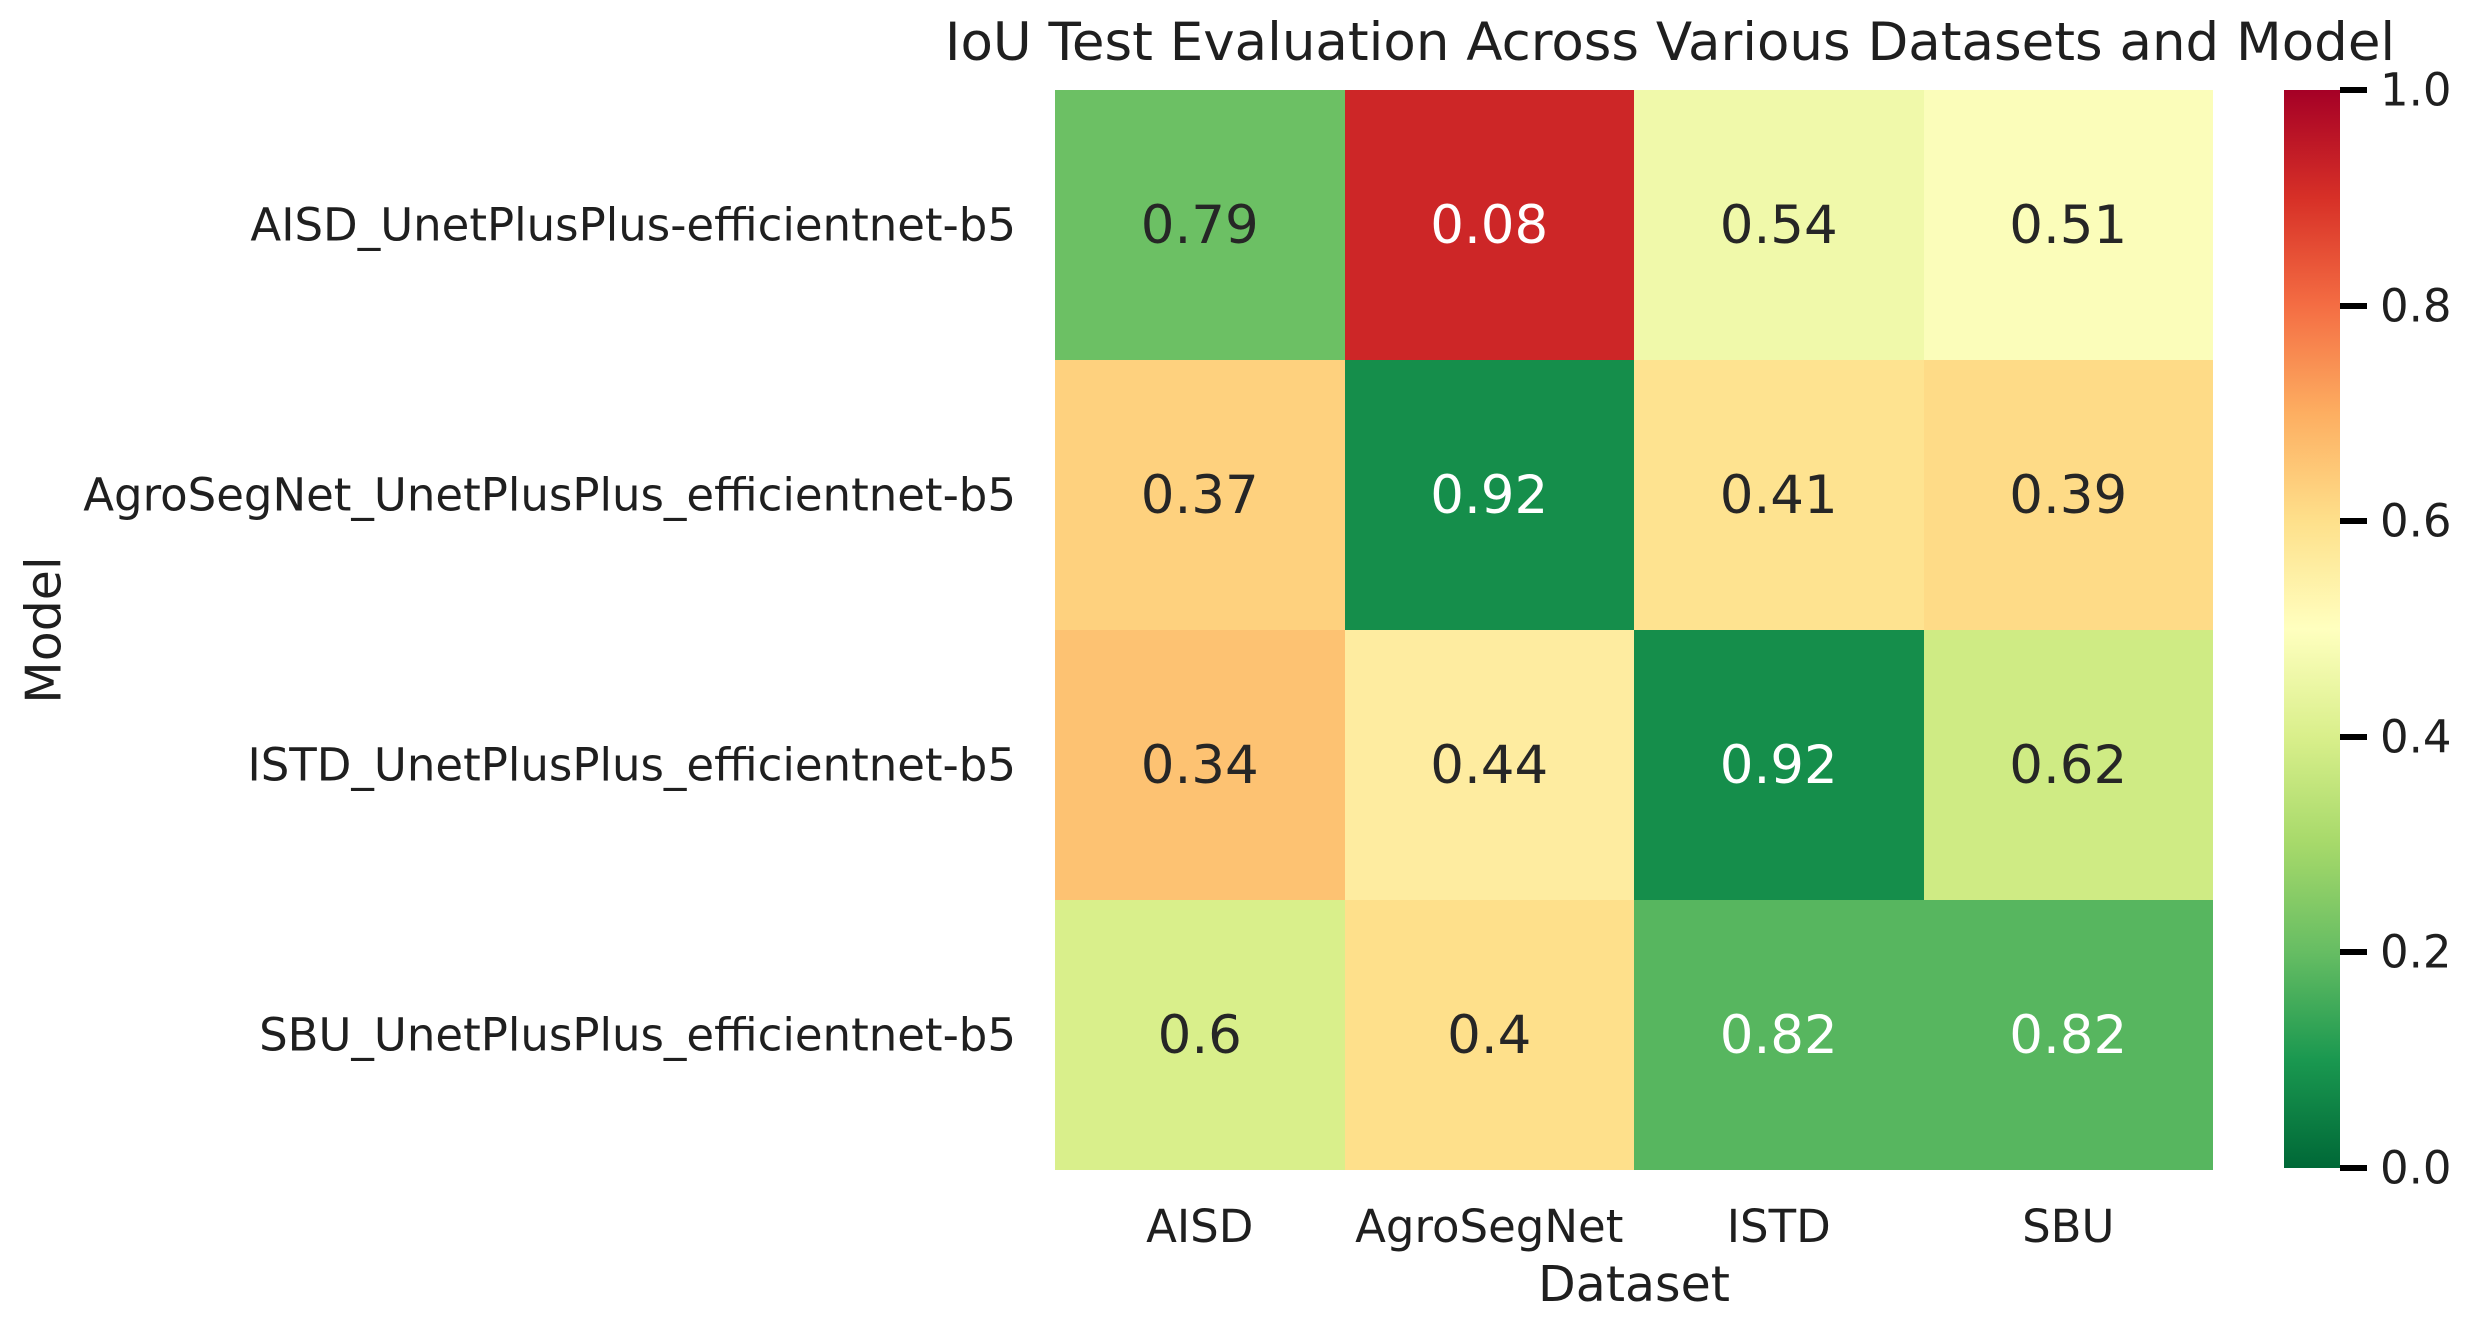 Image resolution: width=2473 pixels, height=1335 pixels. Describe the element at coordinates (2068, 1226) in the screenshot. I see `x-tick-label: SBU` at that location.